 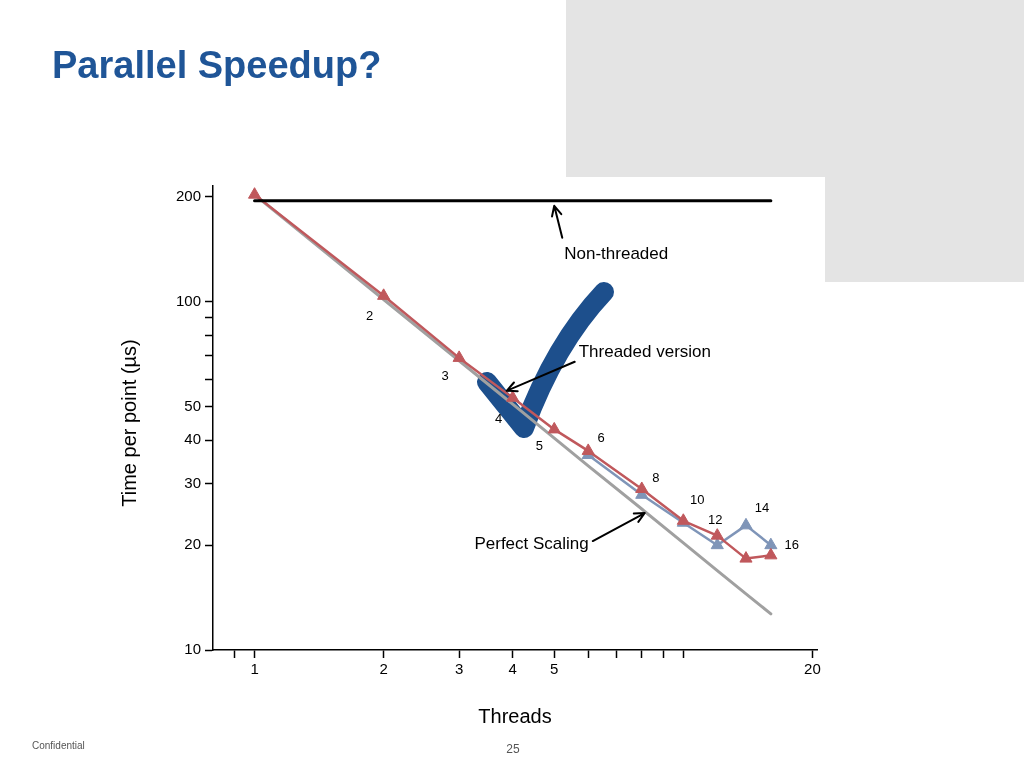 What do you see at coordinates (192, 649) in the screenshot?
I see `y-tick-label: 10` at bounding box center [192, 649].